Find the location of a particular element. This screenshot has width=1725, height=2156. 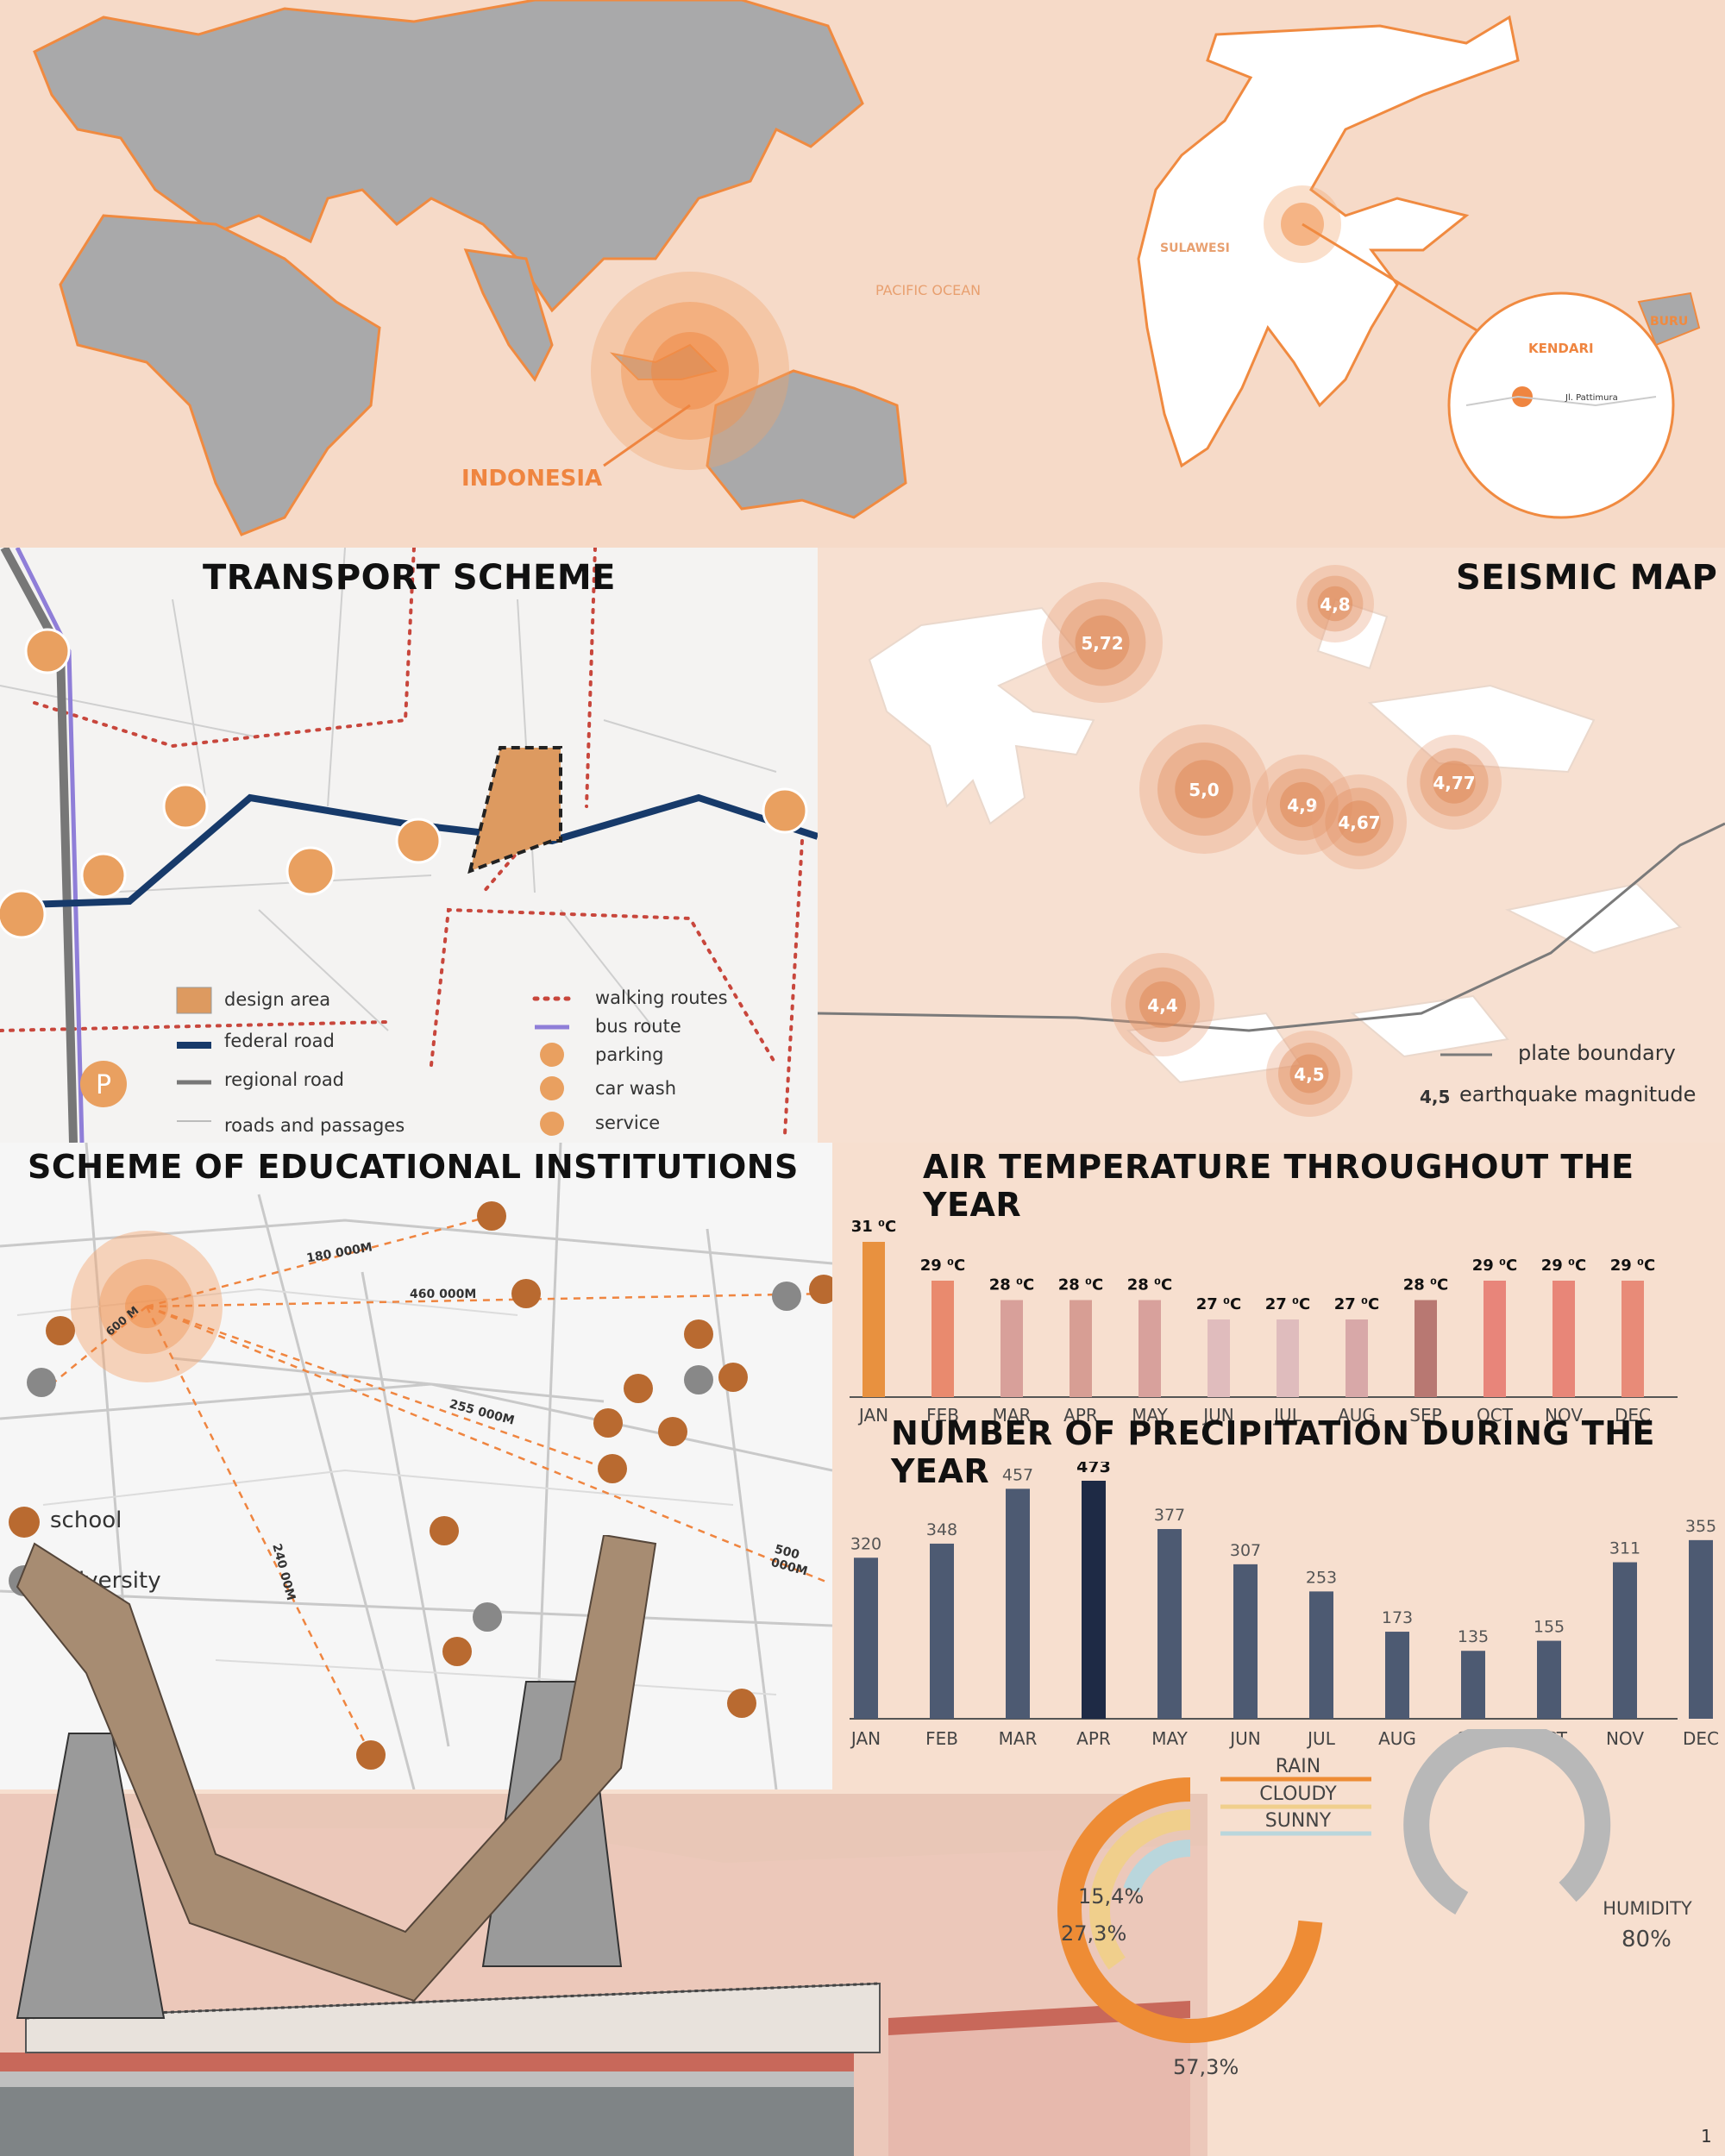

temperature-month-label: AUG is located at coordinates (1357, 1415).